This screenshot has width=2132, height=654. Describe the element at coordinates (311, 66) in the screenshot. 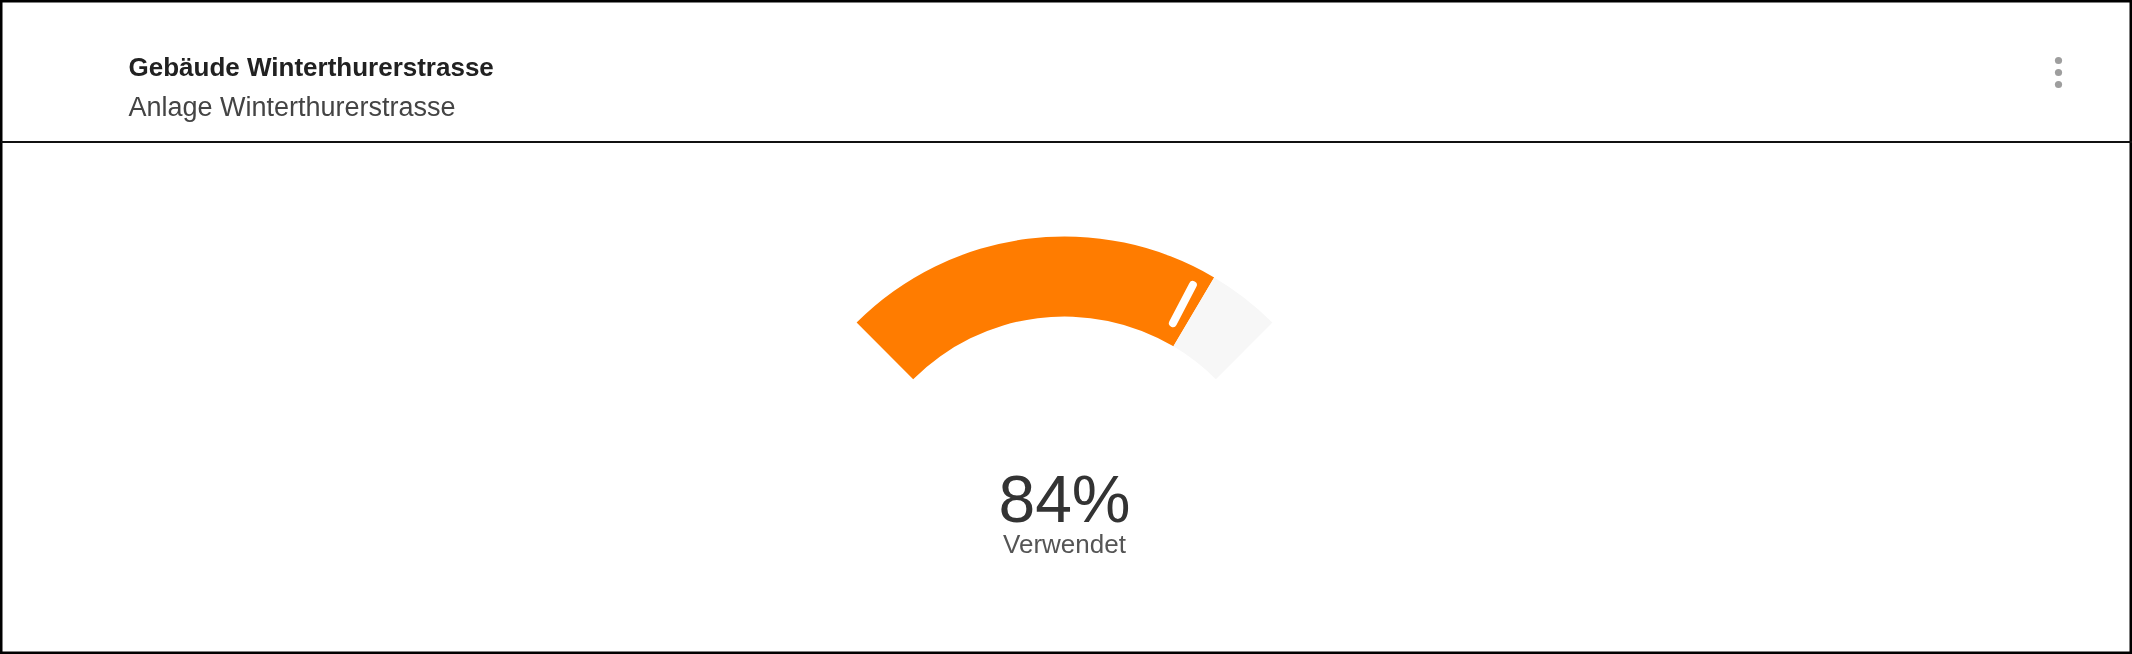

I see `text: Gebäude Winterthurerstrasse` at that location.